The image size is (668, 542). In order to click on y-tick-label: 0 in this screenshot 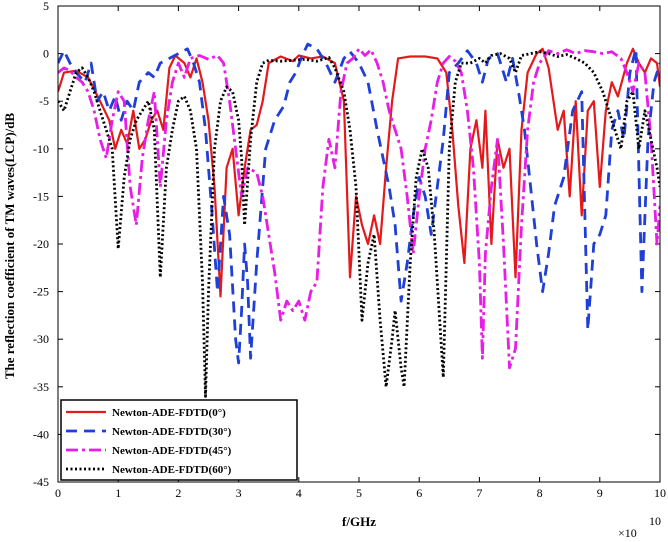, I will do `click(46, 54)`.